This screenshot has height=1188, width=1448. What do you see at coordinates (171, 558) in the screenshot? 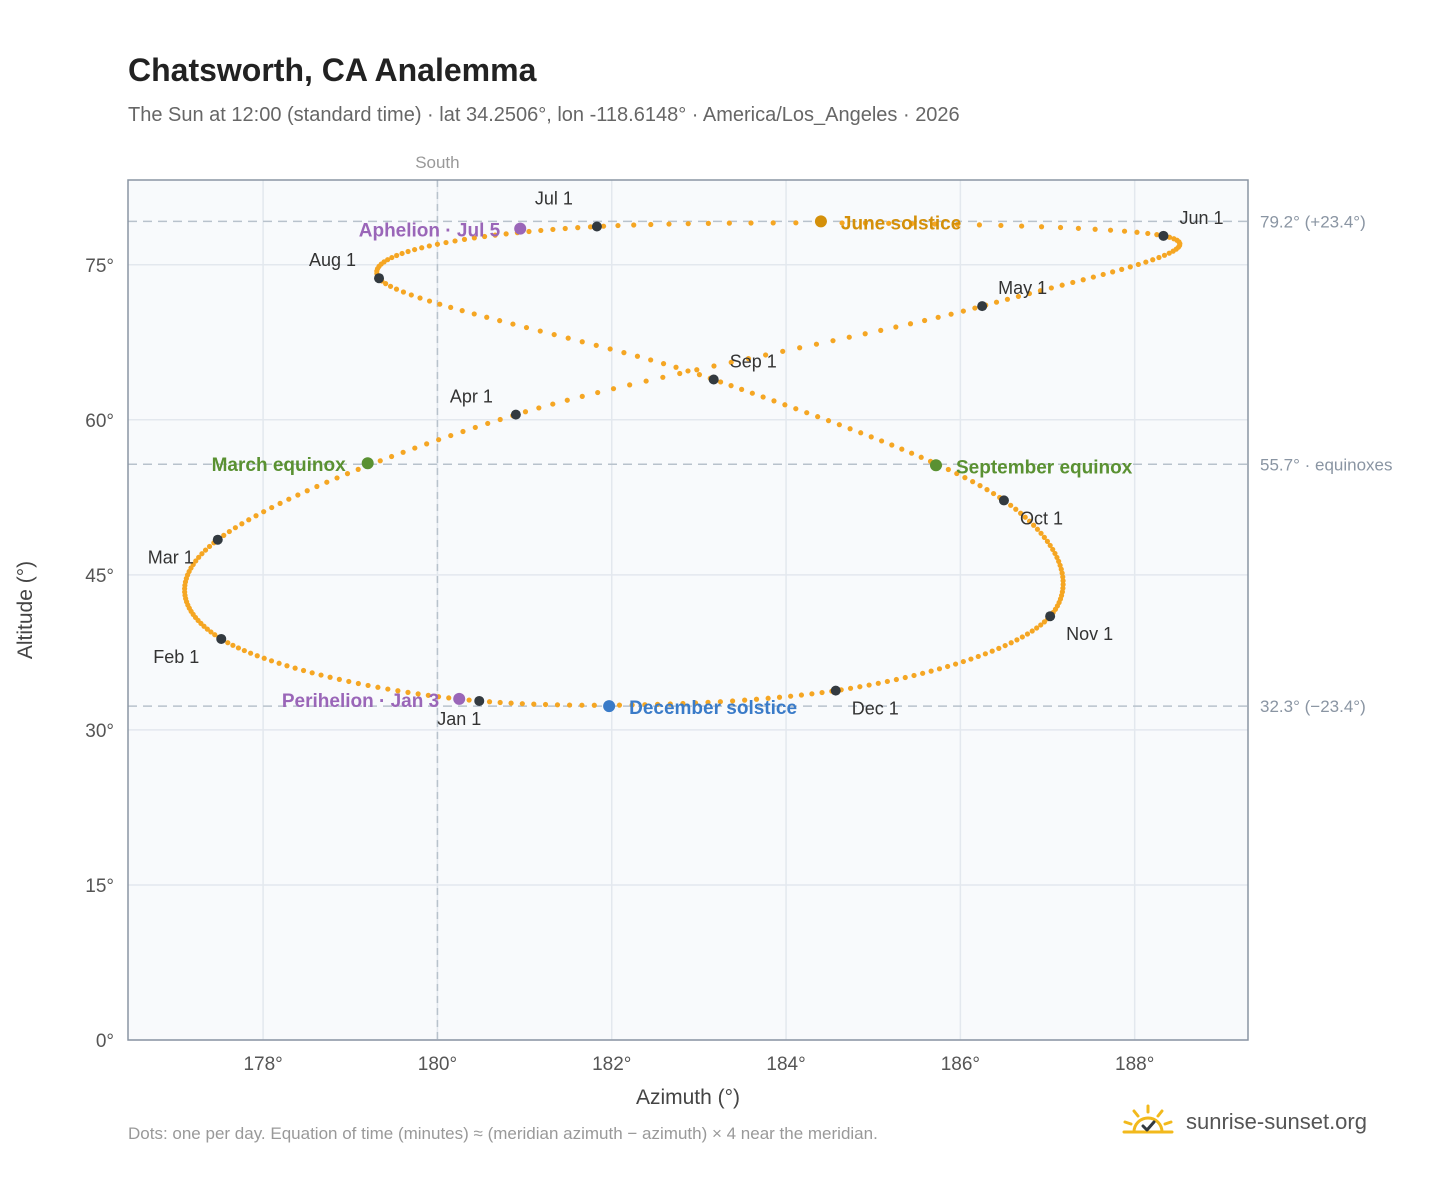
I see `month-marker-label: Mar 1` at bounding box center [171, 558].